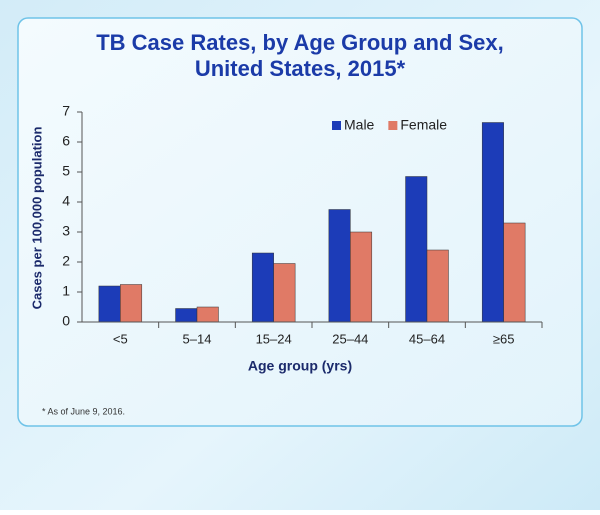 The height and width of the screenshot is (515, 600). Describe the element at coordinates (300, 42) in the screenshot. I see `chart-title: TB Case Rates, by Age Group and Sex,` at that location.